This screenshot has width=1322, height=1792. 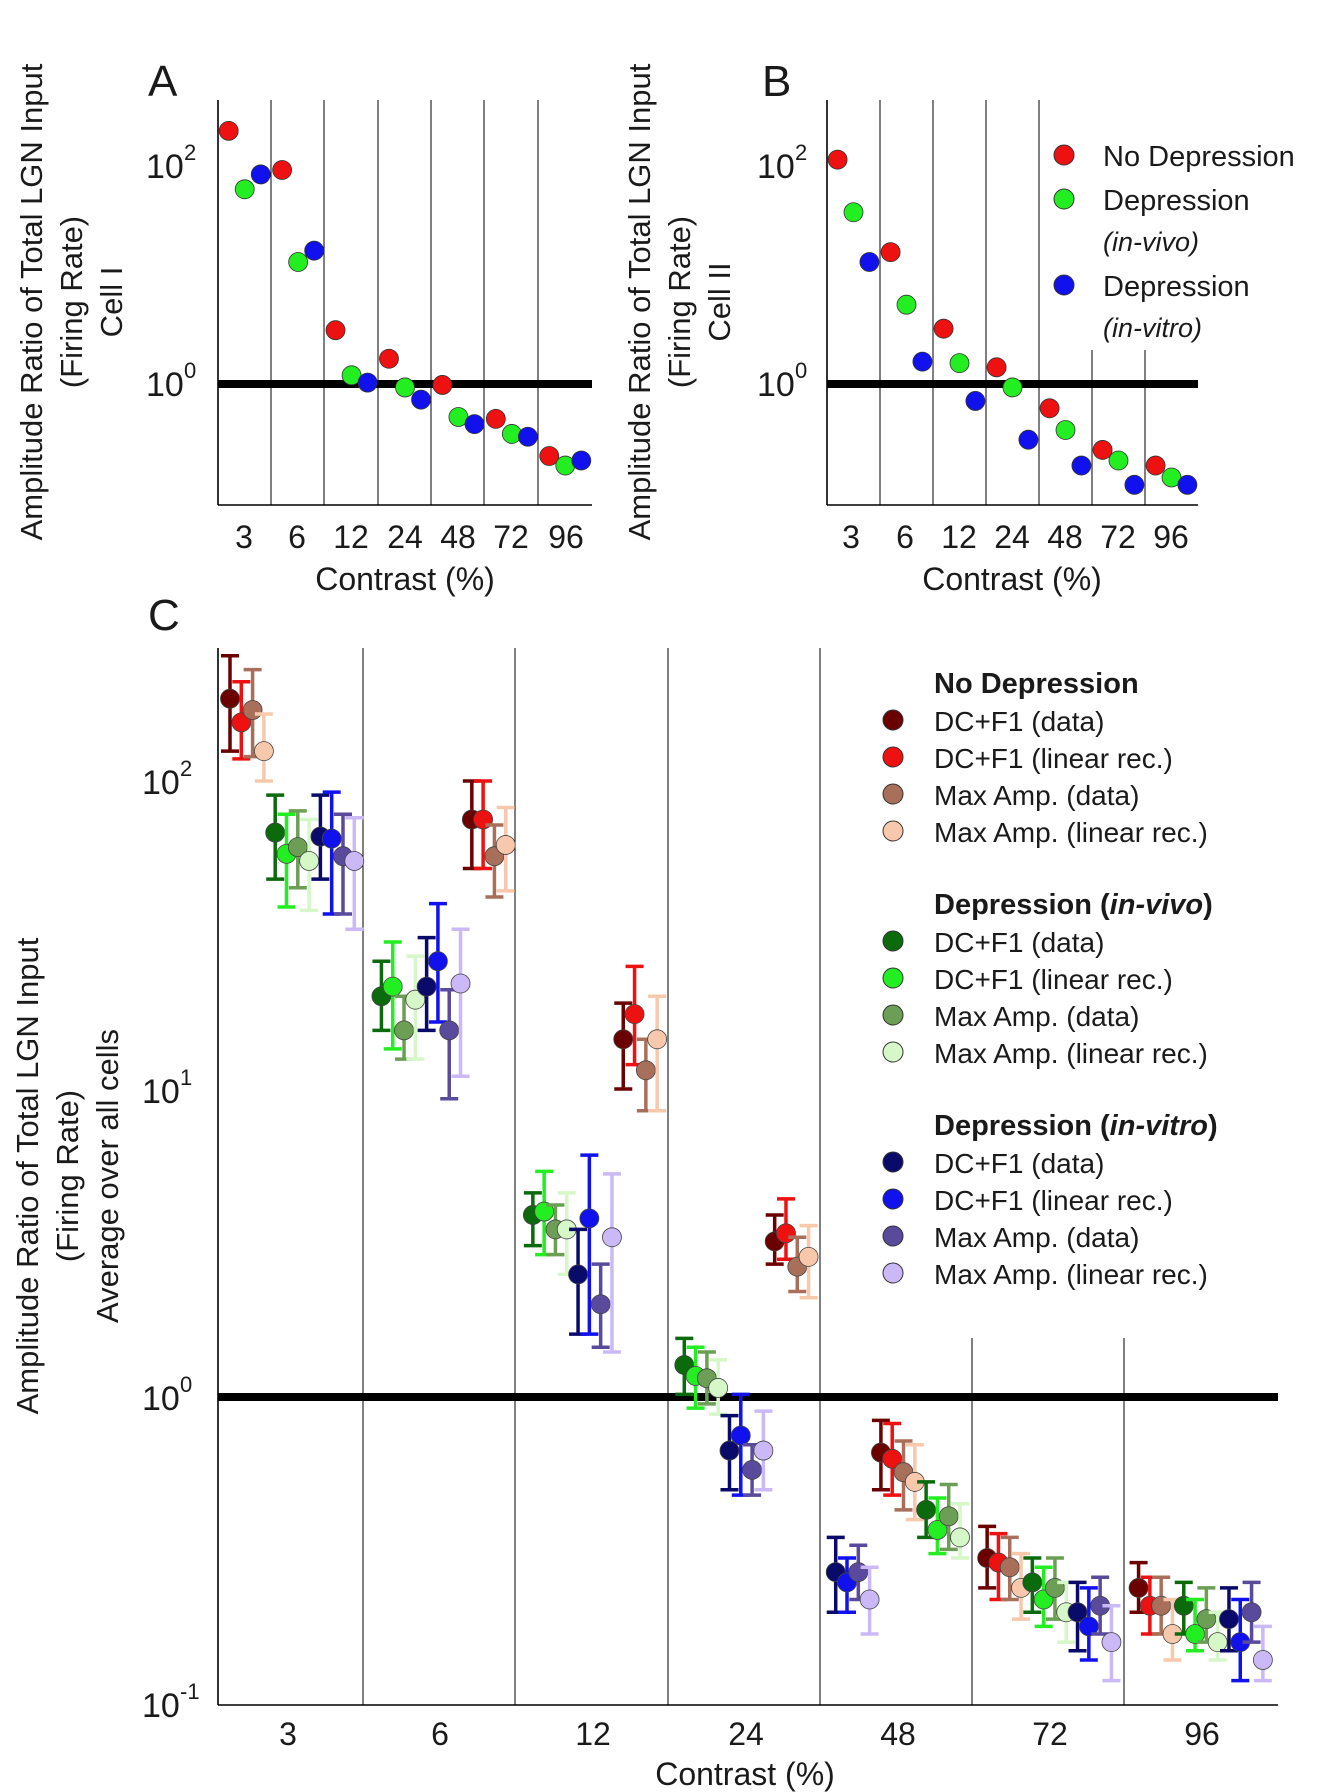 I want to click on panel-b-letter: B, so click(x=776, y=81).